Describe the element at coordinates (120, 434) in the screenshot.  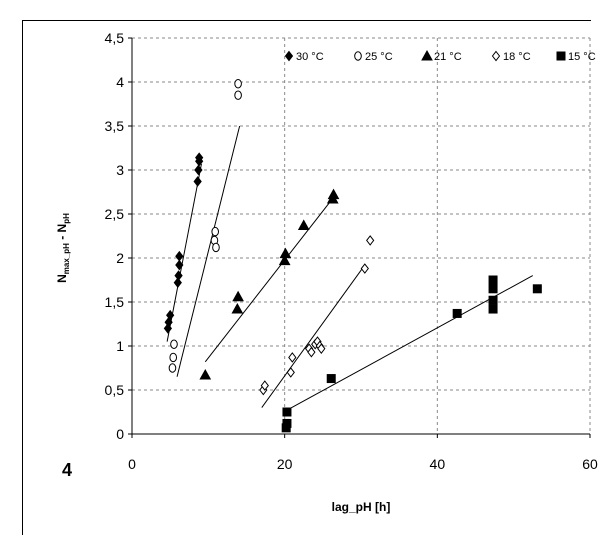
I see `y-tick-label: 0` at that location.